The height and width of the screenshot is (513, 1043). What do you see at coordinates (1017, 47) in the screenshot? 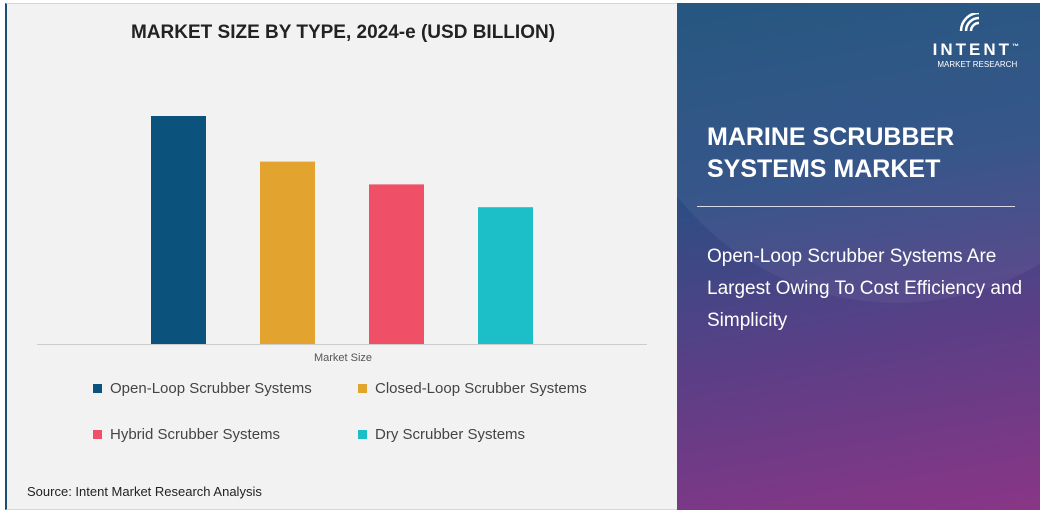
I see `logo-tm: ™` at bounding box center [1017, 47].